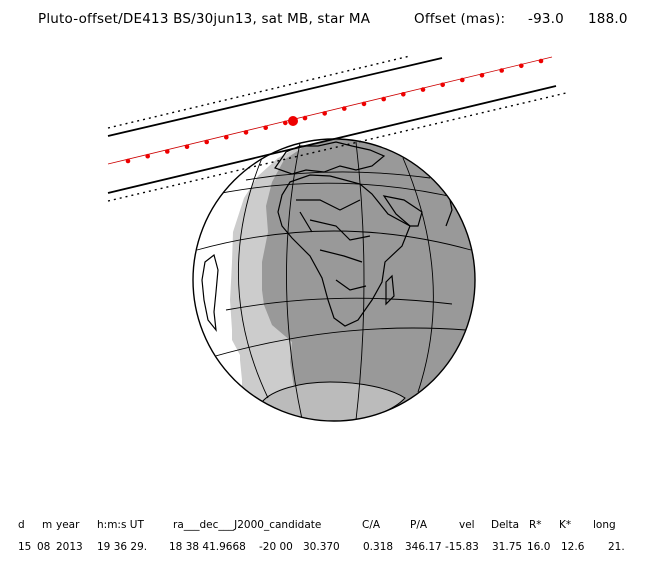 This screenshot has width=645, height=568. I want to click on col-header-rstar: R*, so click(535, 525).